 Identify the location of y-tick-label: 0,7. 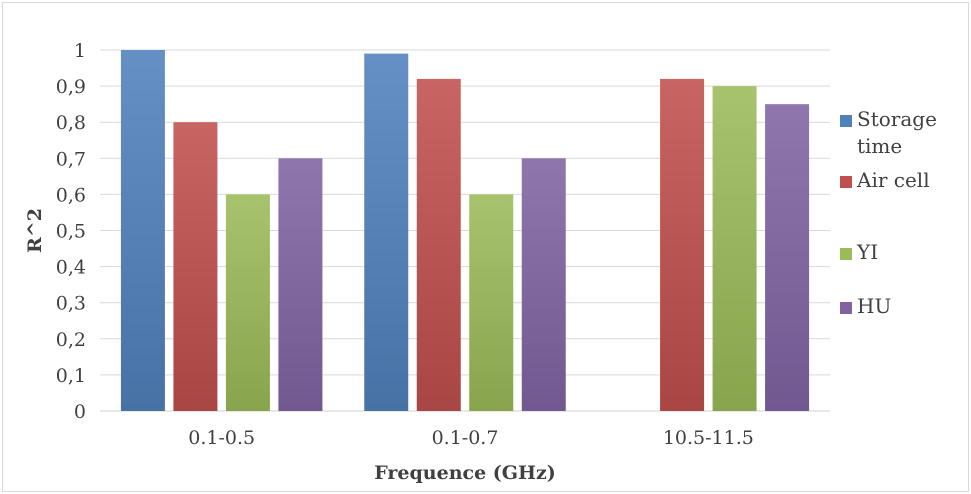
(71, 159).